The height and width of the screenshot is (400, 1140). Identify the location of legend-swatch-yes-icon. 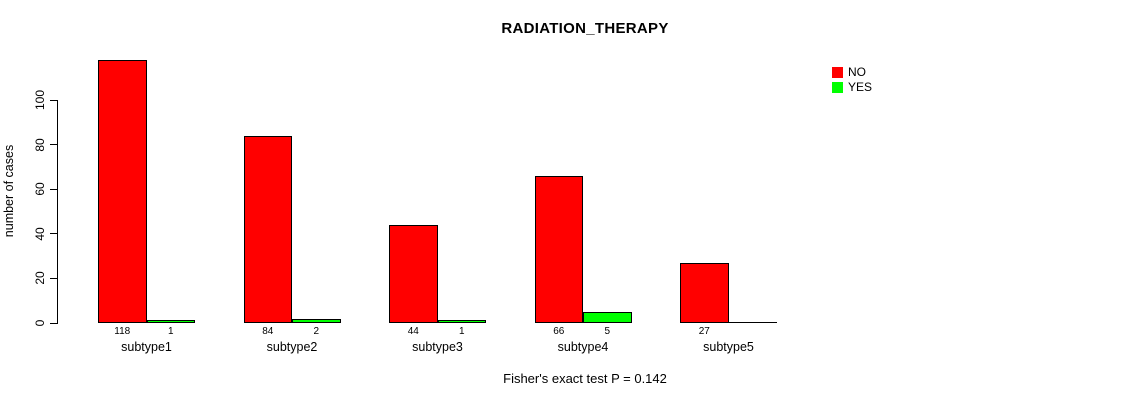
(837, 87).